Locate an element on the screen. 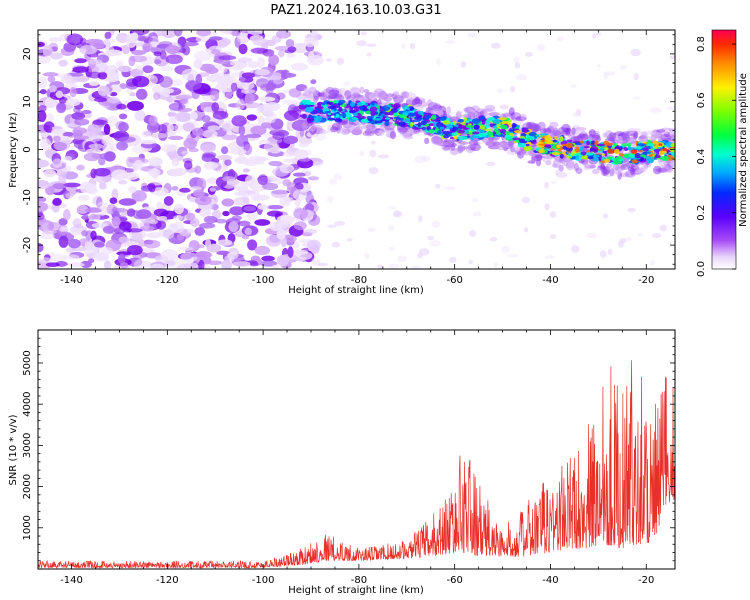  x-tick-label: -80 is located at coordinates (359, 580).